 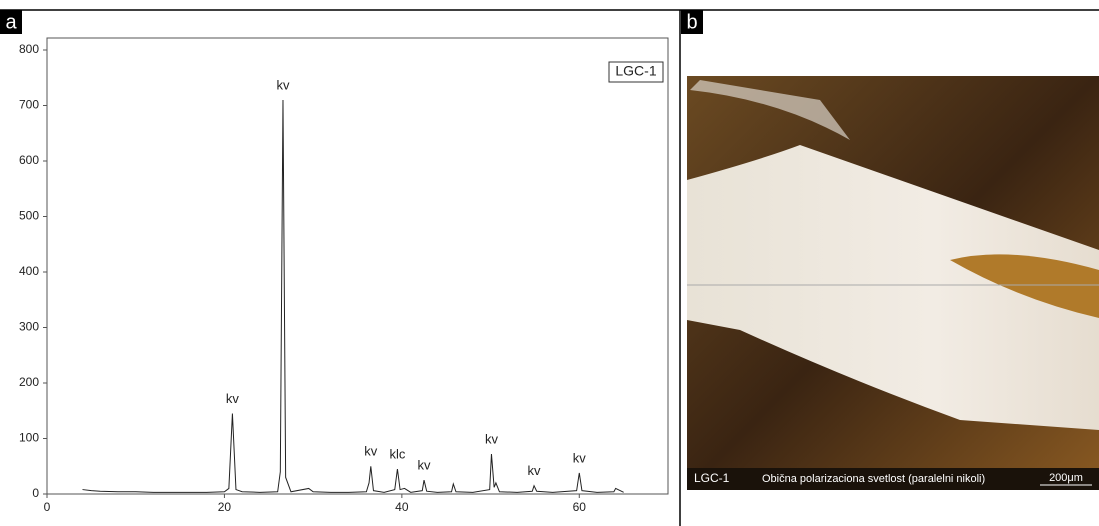 What do you see at coordinates (29, 382) in the screenshot?
I see `y-tick-label: 200` at bounding box center [29, 382].